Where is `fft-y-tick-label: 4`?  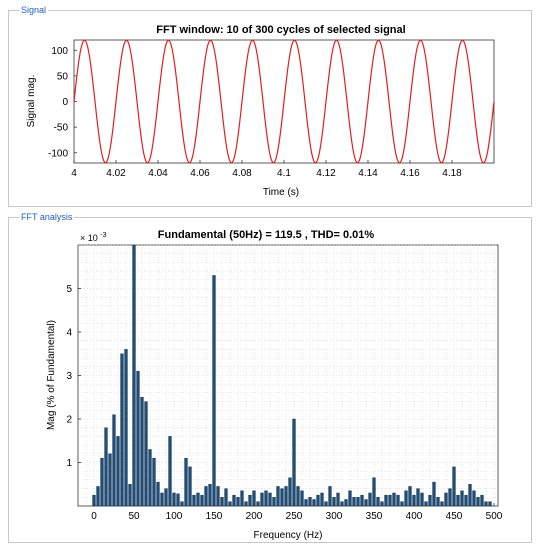 fft-y-tick-label: 4 is located at coordinates (69, 333).